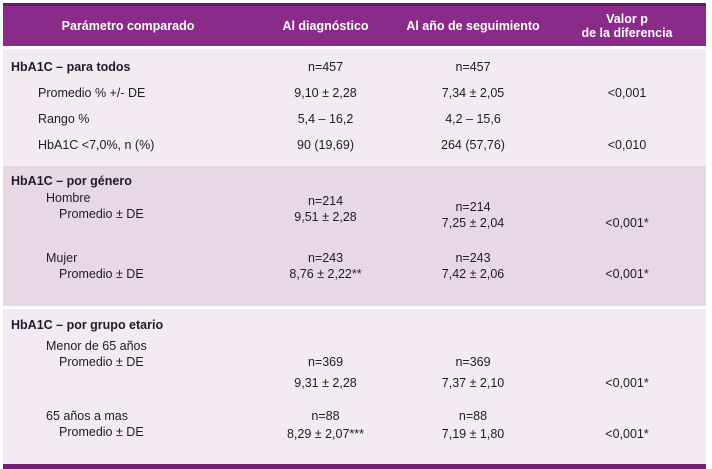  I want to click on value-diagnostico: 8,29 ± 2,07***, so click(325, 434).